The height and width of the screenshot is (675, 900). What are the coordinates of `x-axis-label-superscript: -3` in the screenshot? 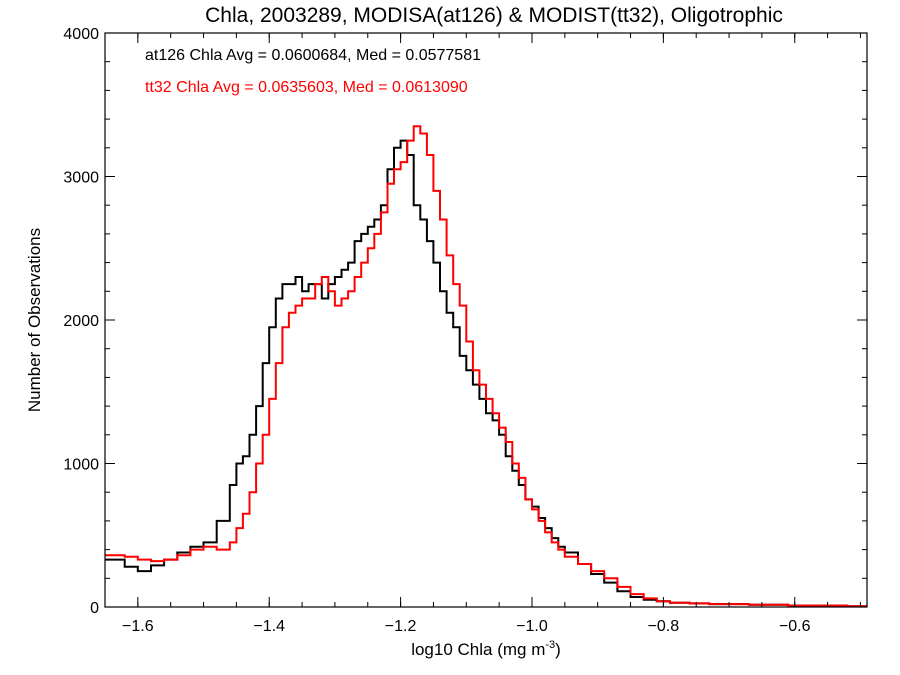 It's located at (550, 645).